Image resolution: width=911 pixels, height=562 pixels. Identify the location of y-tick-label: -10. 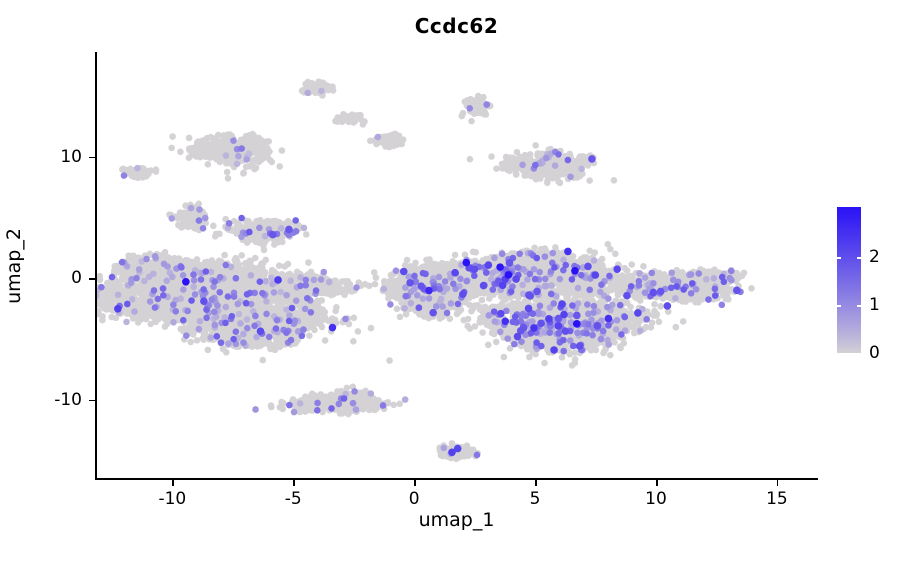
(68, 399).